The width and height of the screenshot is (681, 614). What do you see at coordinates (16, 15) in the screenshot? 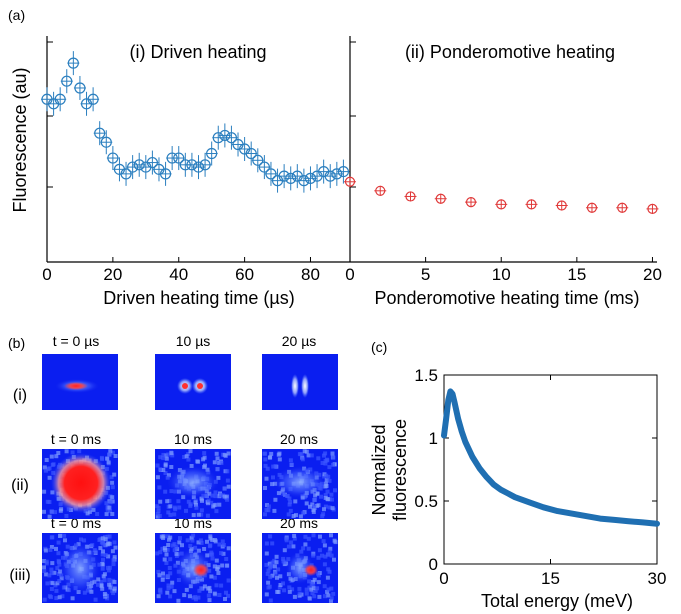
I see `panel-a-label: (a)` at bounding box center [16, 15].